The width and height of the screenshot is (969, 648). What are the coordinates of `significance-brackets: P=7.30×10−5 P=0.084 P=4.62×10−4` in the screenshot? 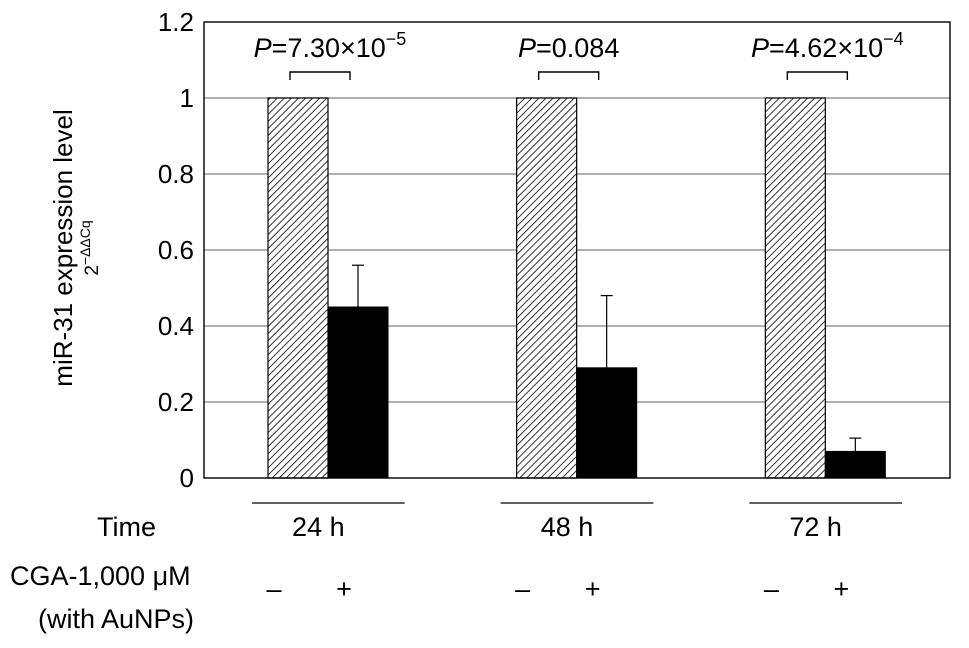 It's located at (579, 54).